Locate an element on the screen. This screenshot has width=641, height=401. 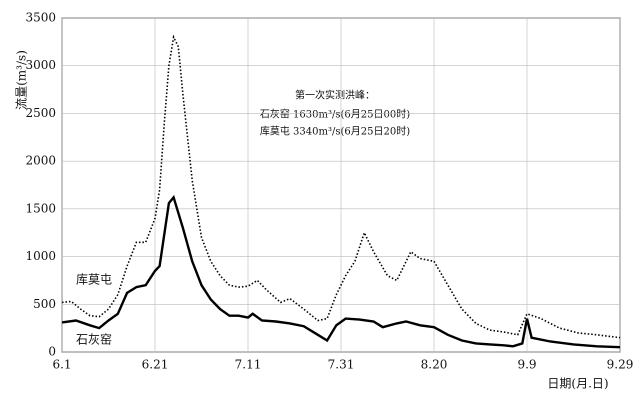
y-tick-label: 3500 is located at coordinates (40, 18).